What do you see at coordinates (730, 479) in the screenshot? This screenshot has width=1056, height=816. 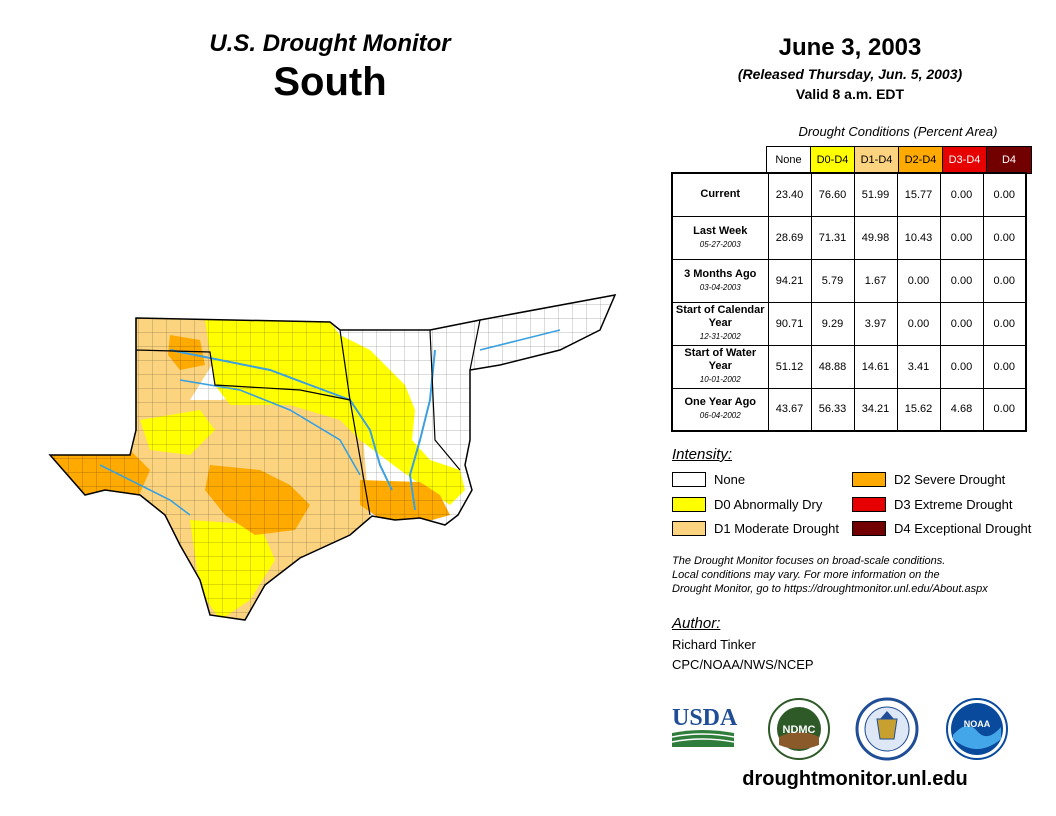 I see `legend-label: None` at bounding box center [730, 479].